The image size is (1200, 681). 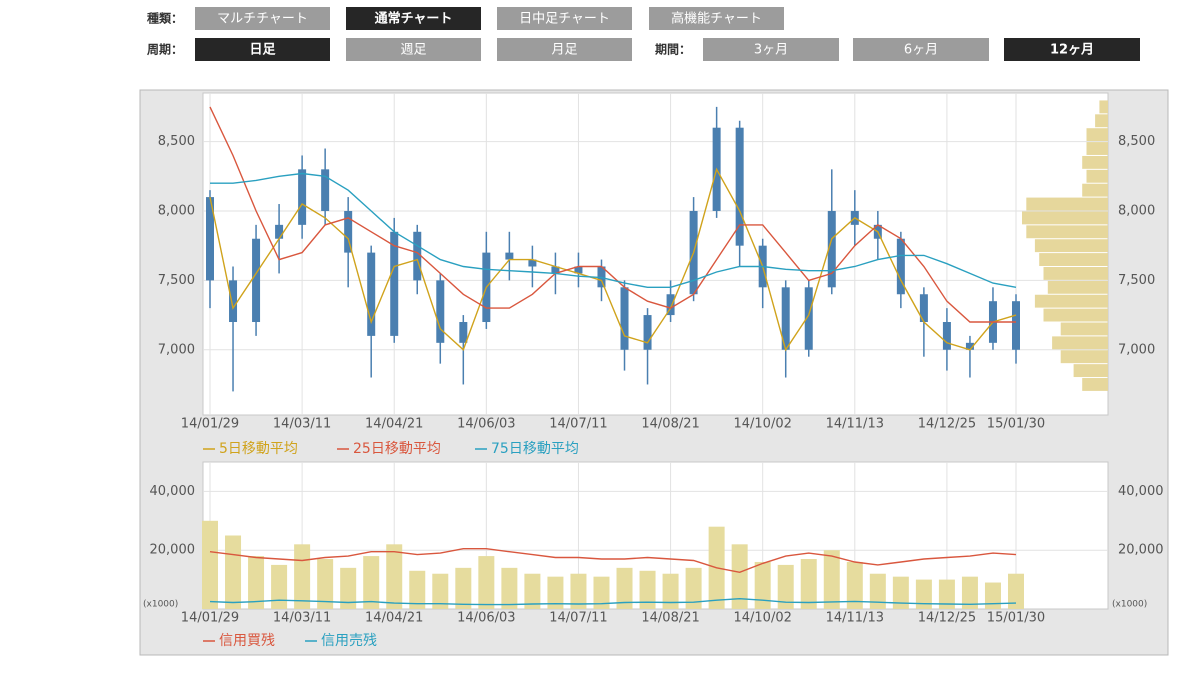 What do you see at coordinates (762, 618) in the screenshot?
I see `x-tick-label: 14/10/02` at bounding box center [762, 618].